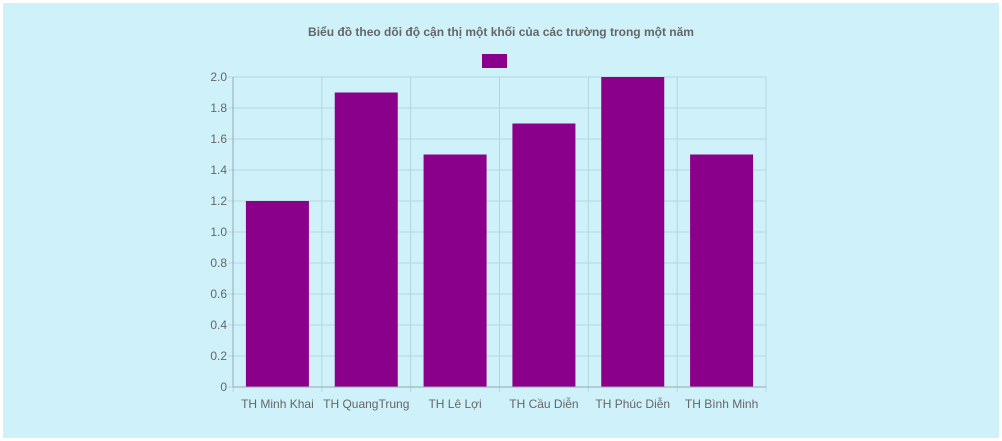  What do you see at coordinates (218, 356) in the screenshot?
I see `y-tick-label: 0.2` at bounding box center [218, 356].